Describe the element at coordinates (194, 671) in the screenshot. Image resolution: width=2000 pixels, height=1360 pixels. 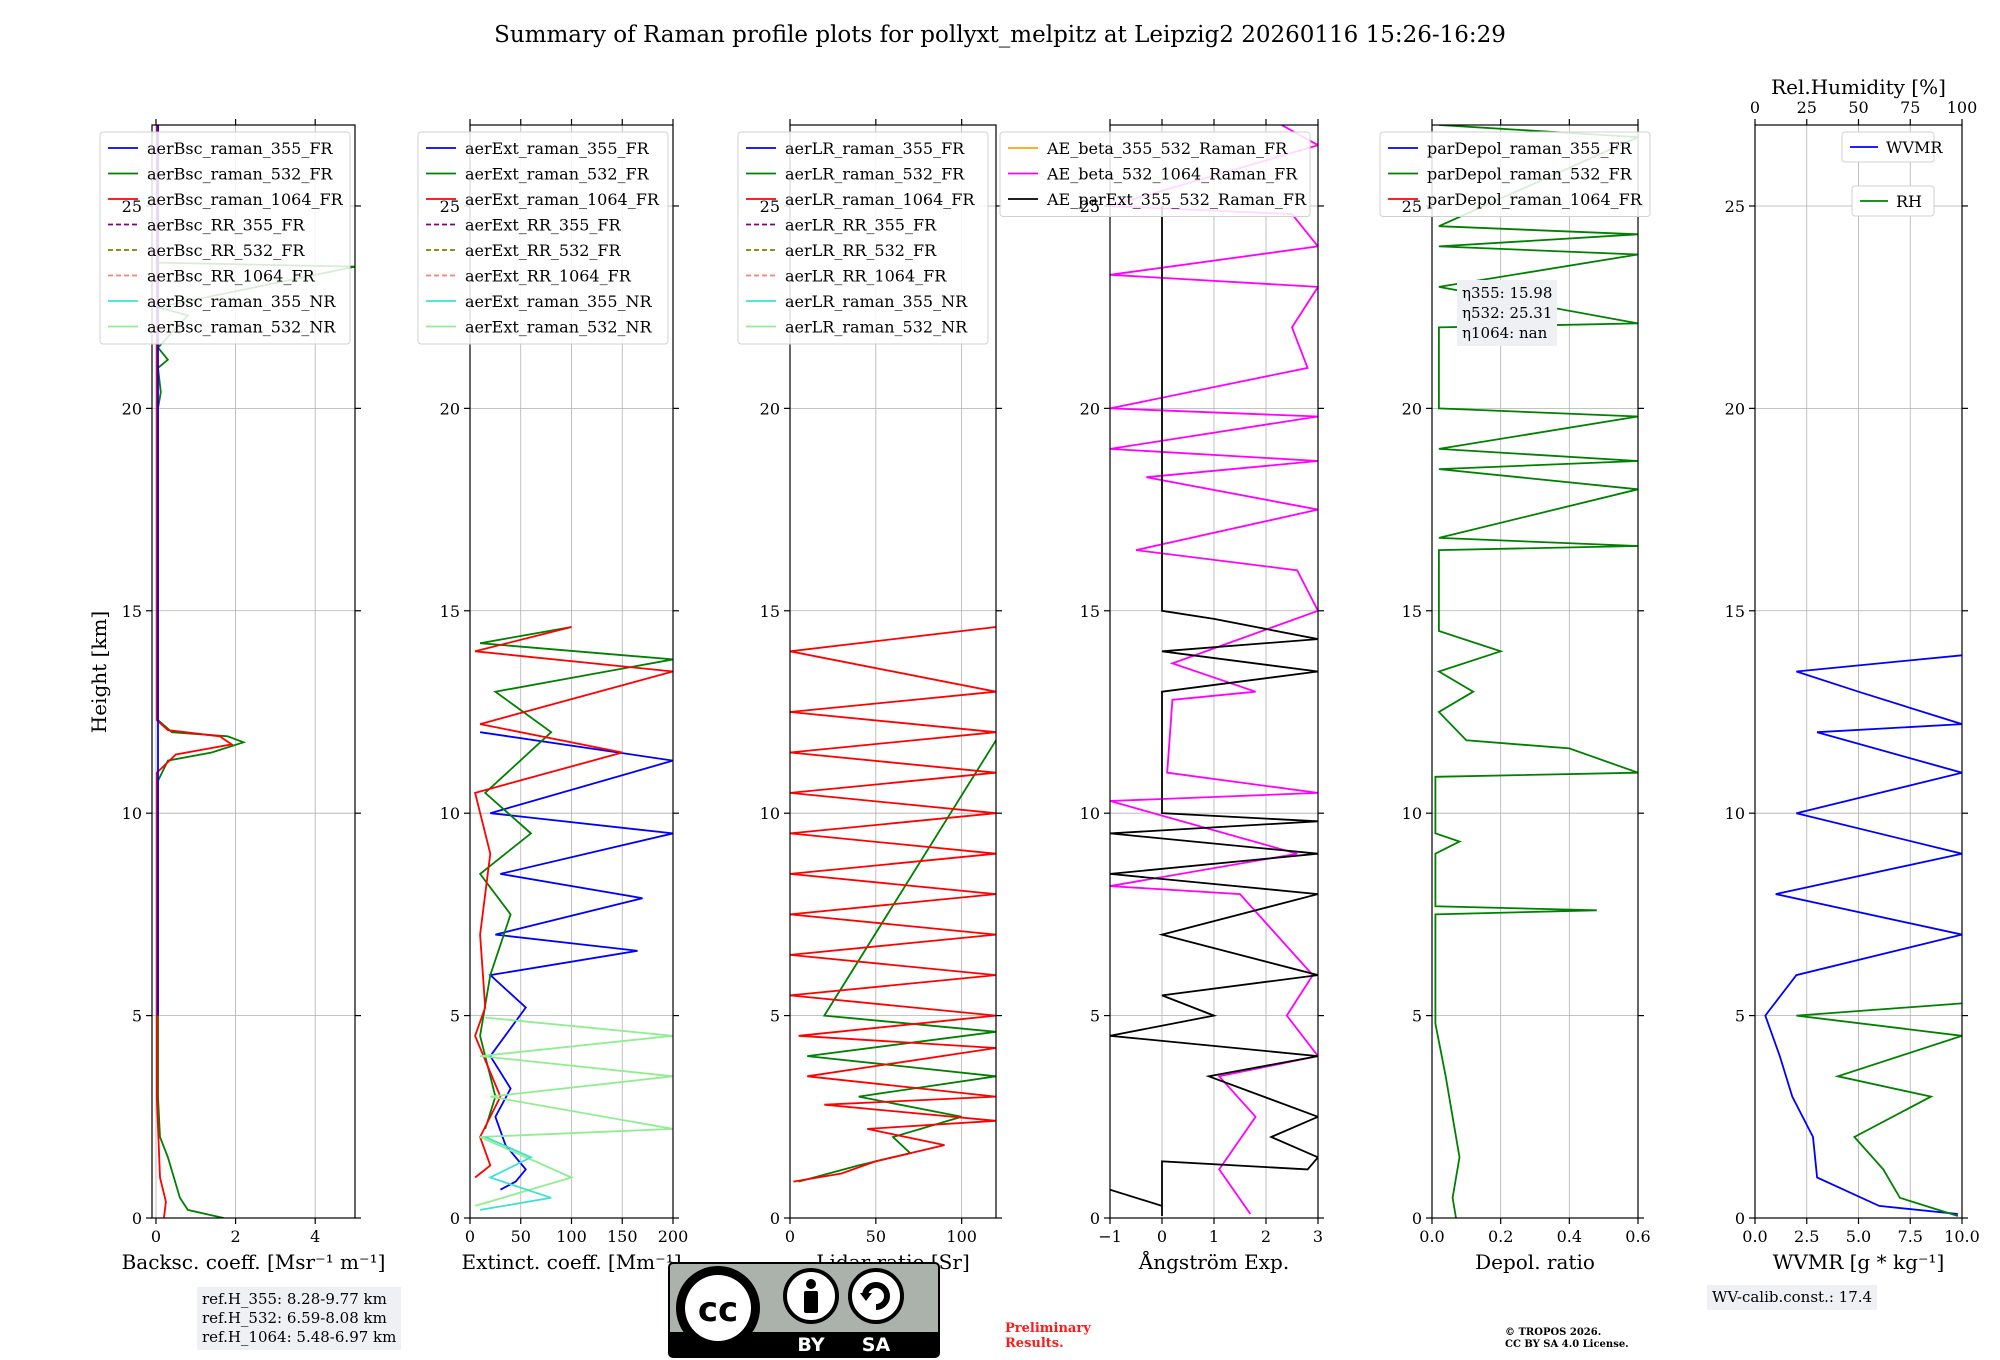
I see `series-aerBsc_raman_1064_FR` at that location.